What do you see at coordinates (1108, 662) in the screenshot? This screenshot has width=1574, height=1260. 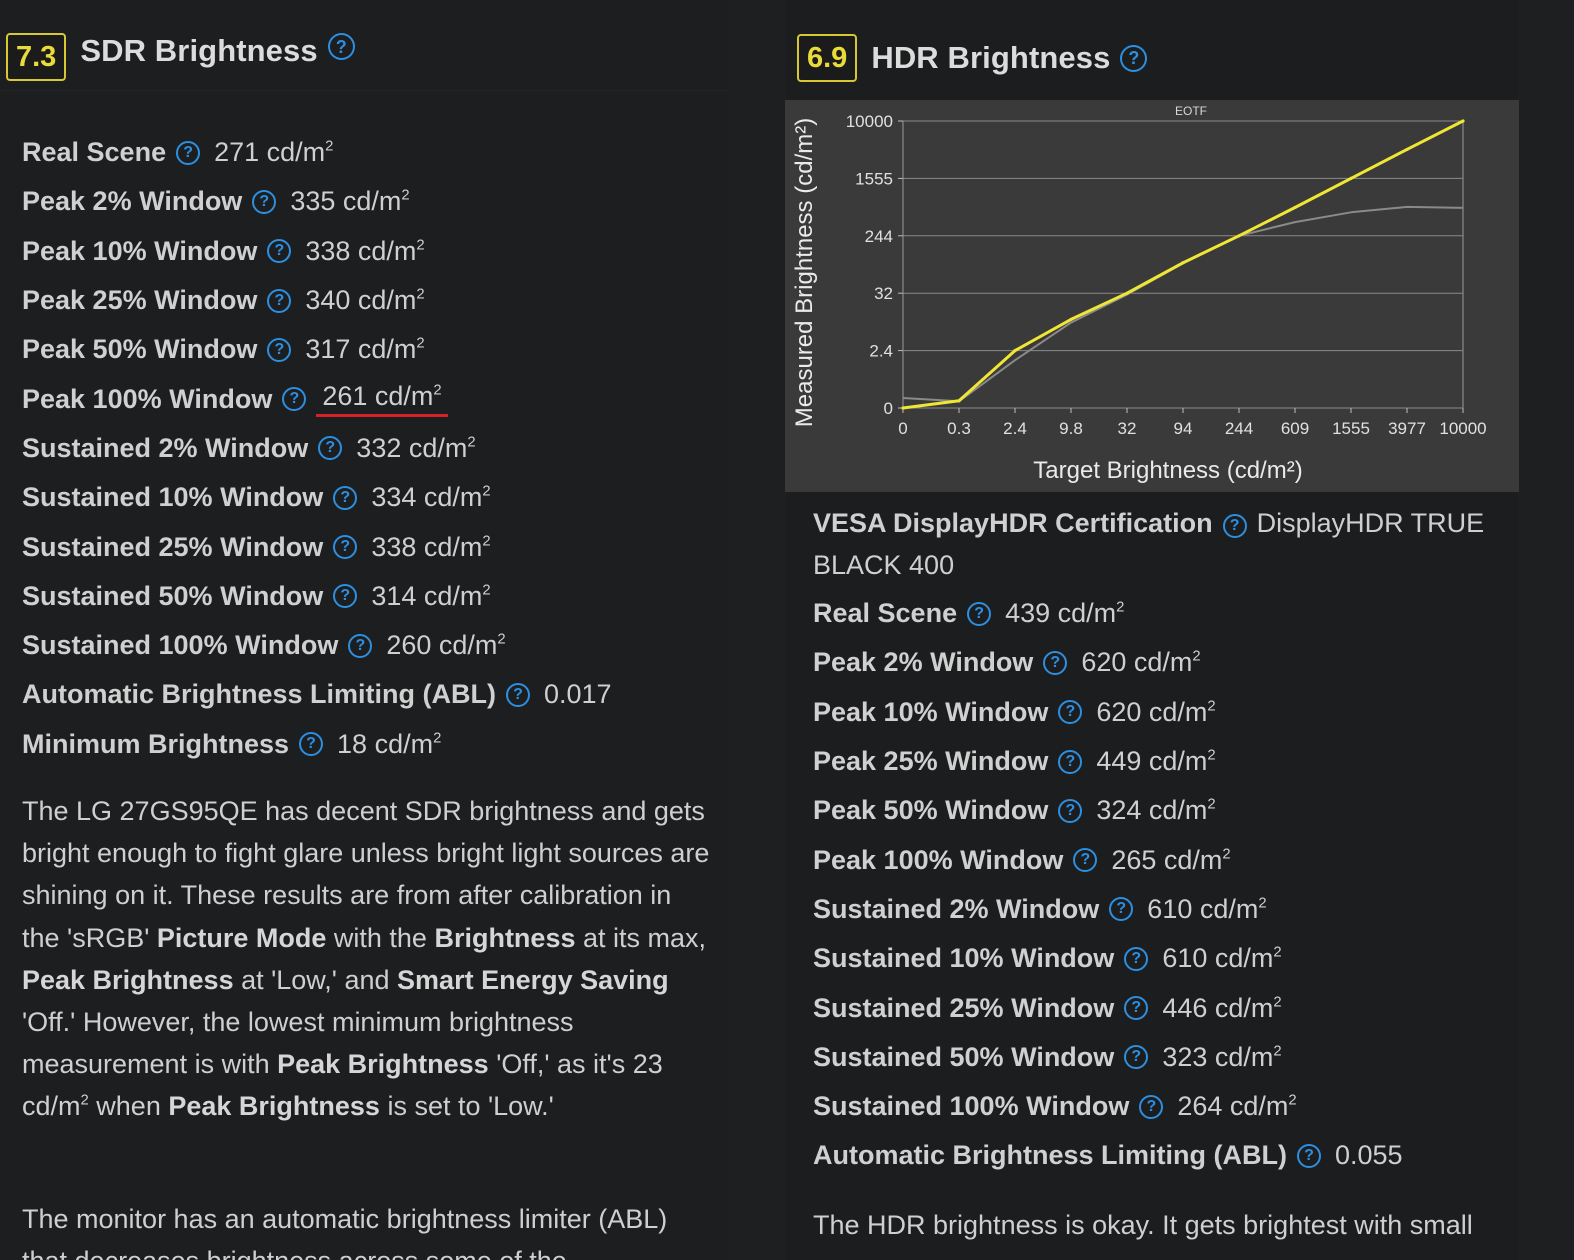 I see `hdr-row: Peak 2% Window? 620 cd/m2` at bounding box center [1108, 662].